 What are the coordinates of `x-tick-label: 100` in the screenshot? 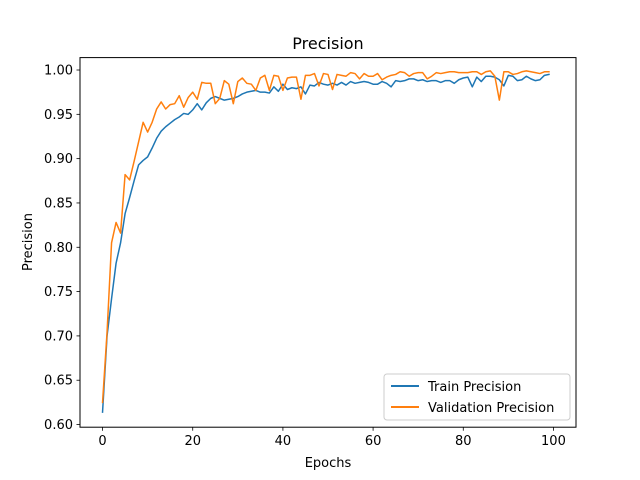 It's located at (553, 441).